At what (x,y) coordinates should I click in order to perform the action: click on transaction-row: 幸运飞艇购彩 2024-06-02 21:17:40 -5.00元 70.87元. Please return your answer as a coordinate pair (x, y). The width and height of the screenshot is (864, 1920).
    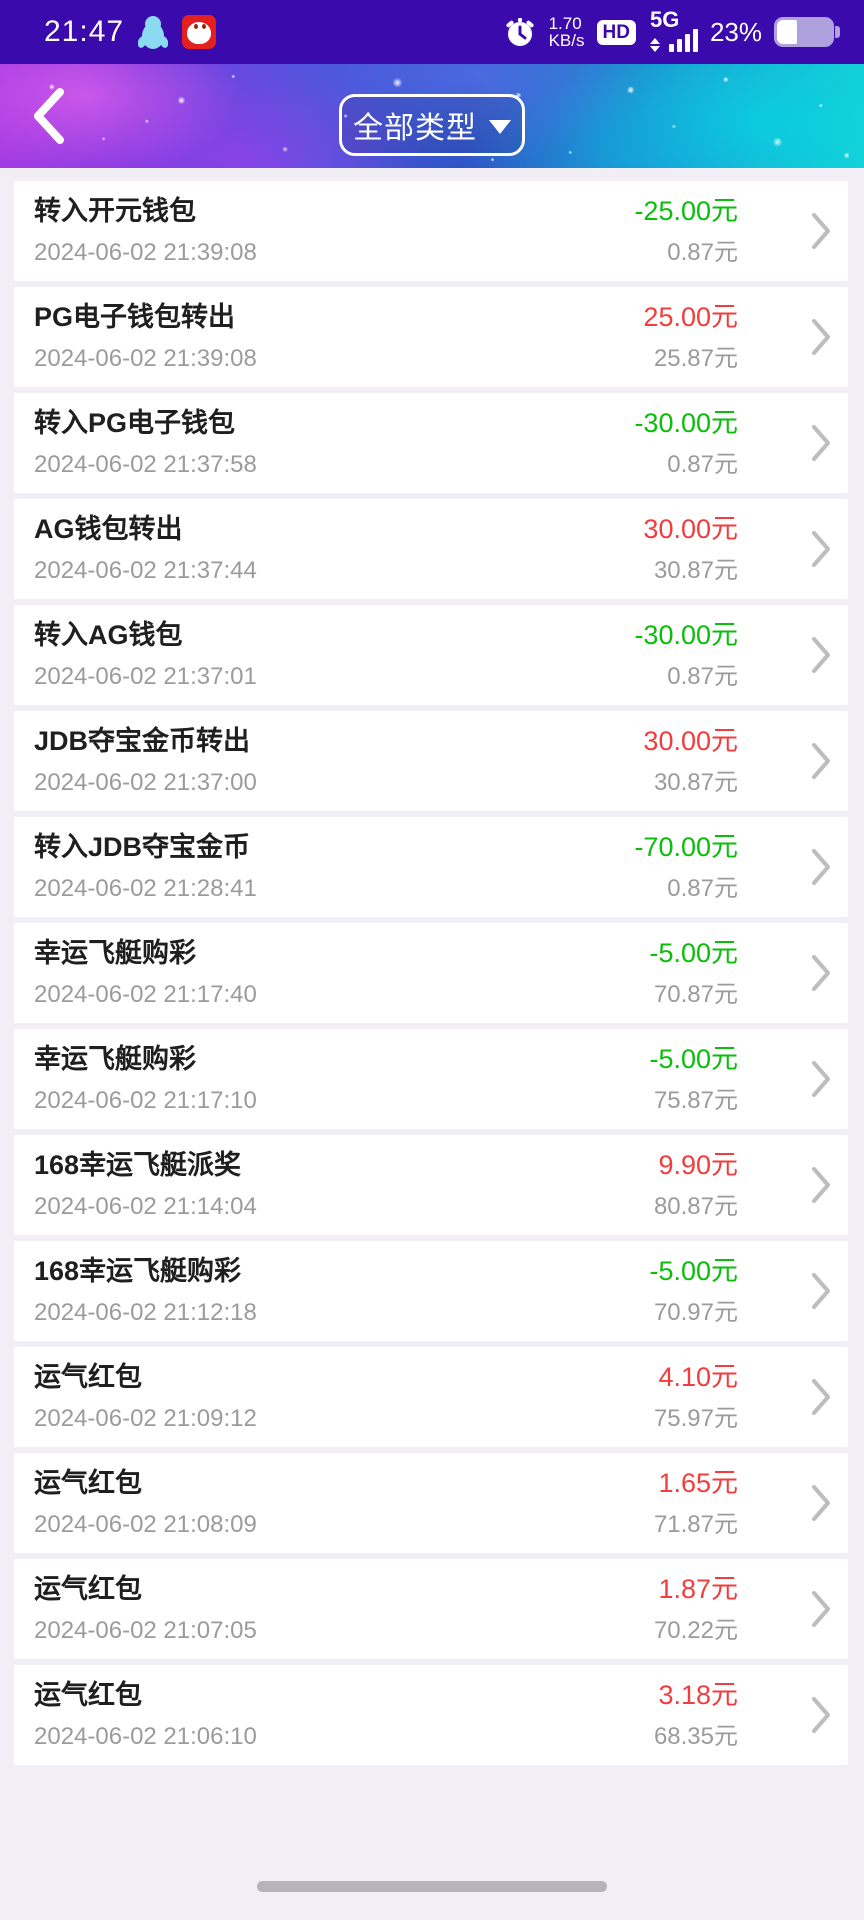
    Looking at the image, I should click on (431, 973).